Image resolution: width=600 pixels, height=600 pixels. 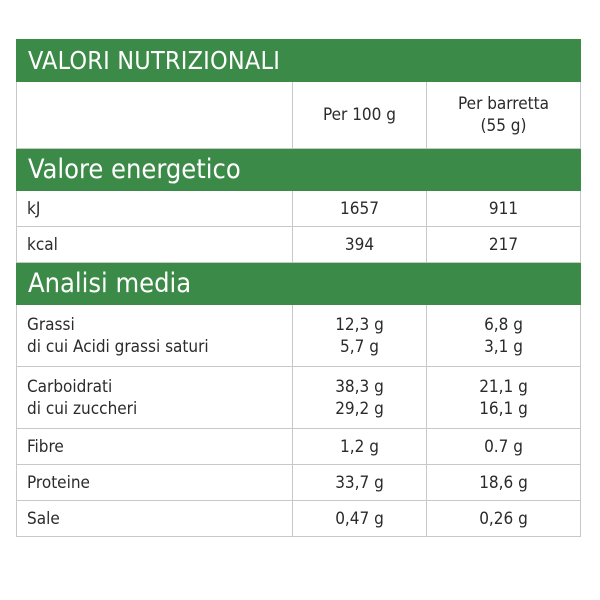 I want to click on value-main: 38,3 g, so click(x=359, y=386).